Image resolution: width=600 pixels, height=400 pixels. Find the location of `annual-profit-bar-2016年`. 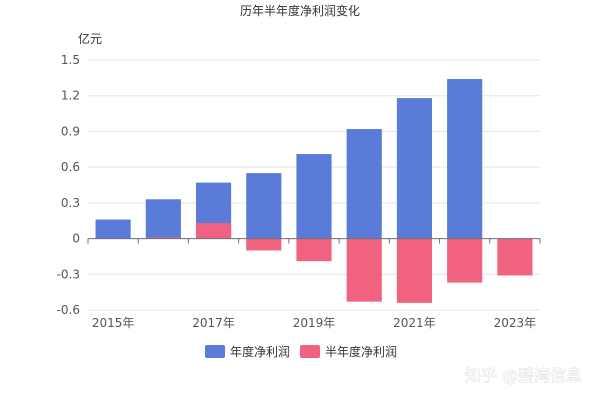

annual-profit-bar-2016年 is located at coordinates (163, 219).